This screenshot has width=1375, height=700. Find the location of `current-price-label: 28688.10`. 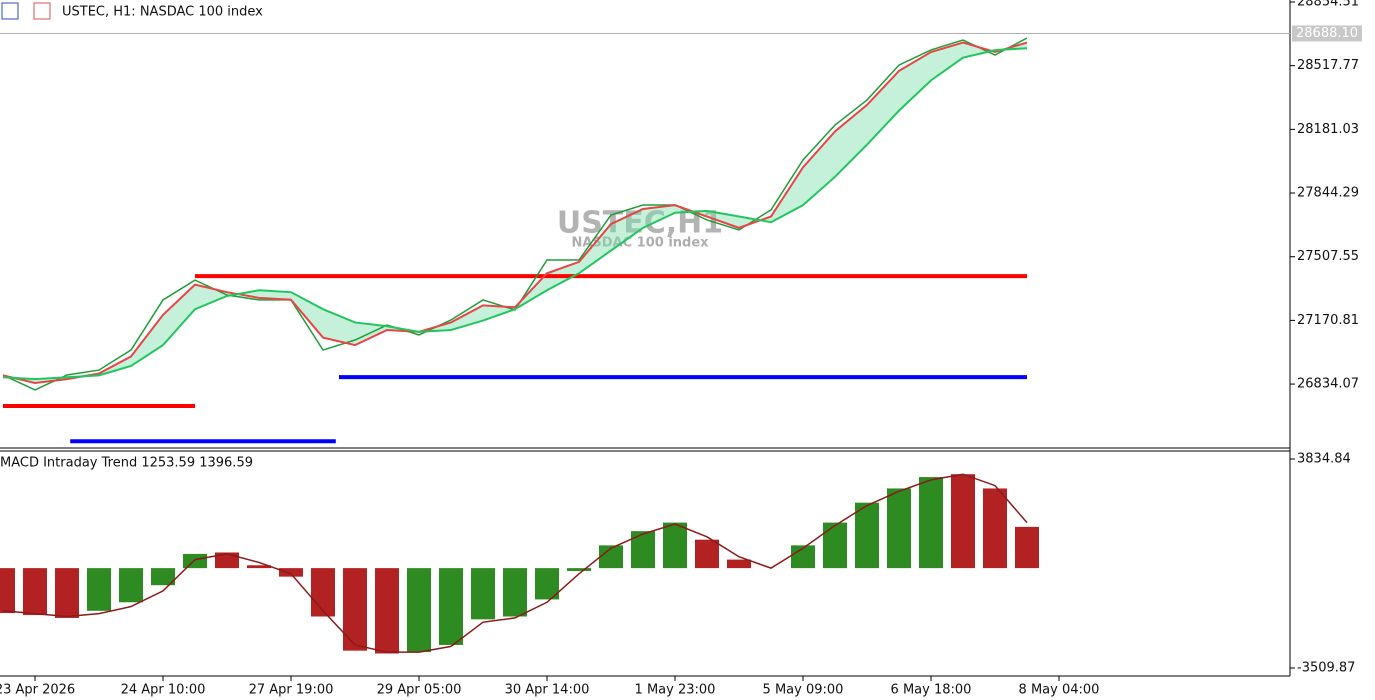

current-price-label: 28688.10 is located at coordinates (1327, 33).